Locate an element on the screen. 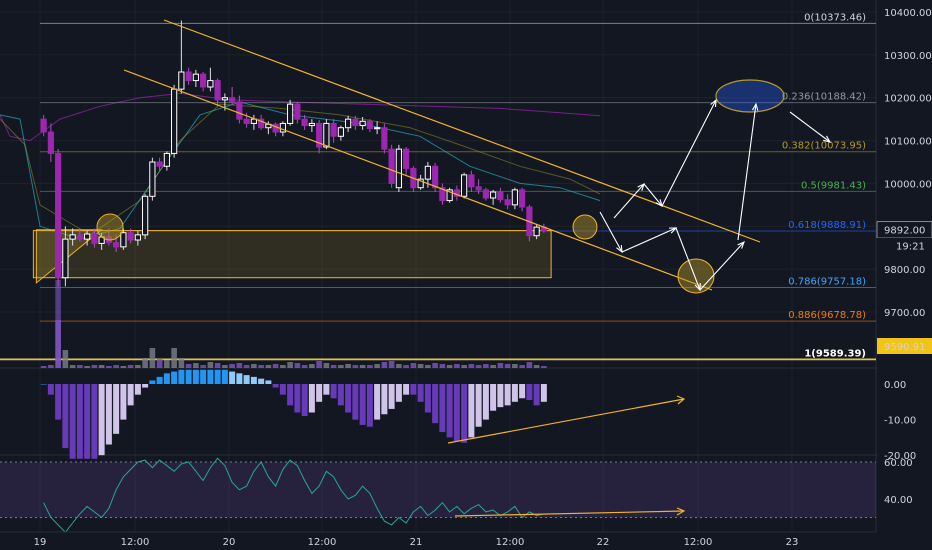 The image size is (932, 550). volume-bar-spike is located at coordinates (58, 324).